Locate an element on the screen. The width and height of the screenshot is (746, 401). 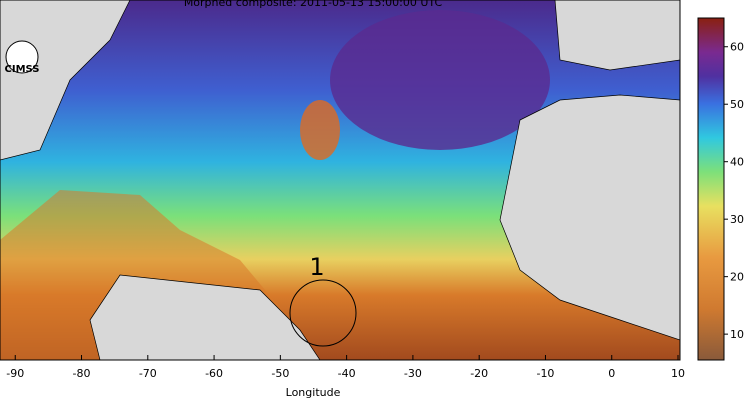
colorbar-tick-label: 60 is located at coordinates (737, 47).